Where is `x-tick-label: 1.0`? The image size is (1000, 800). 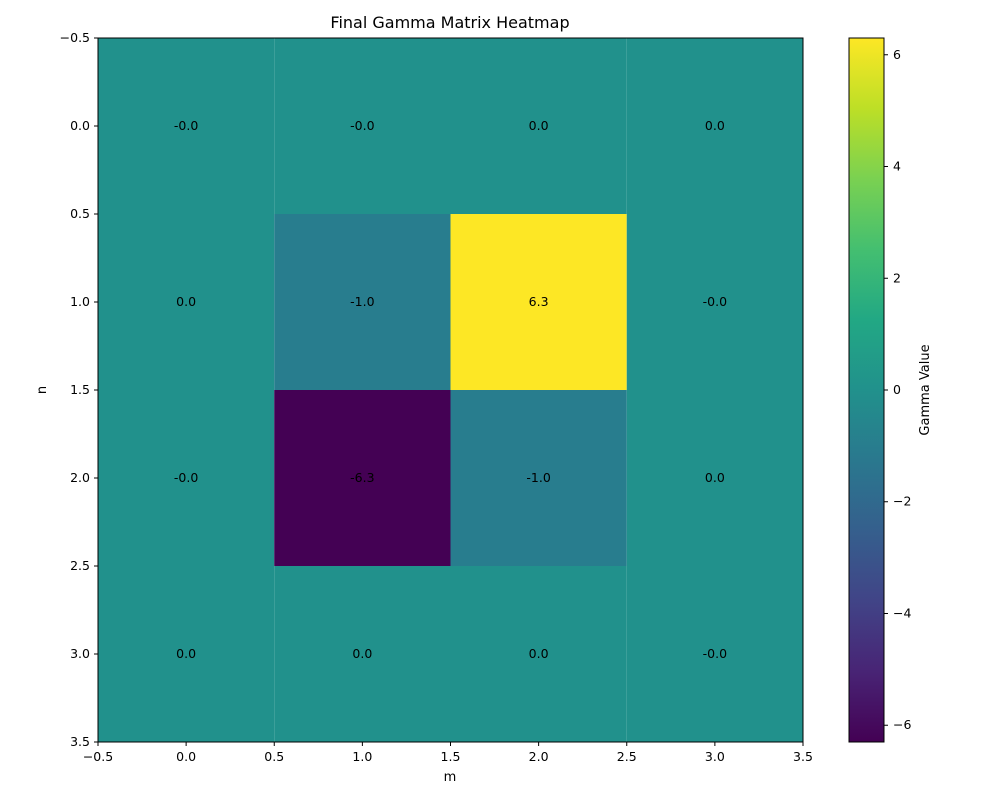 x-tick-label: 1.0 is located at coordinates (362, 756).